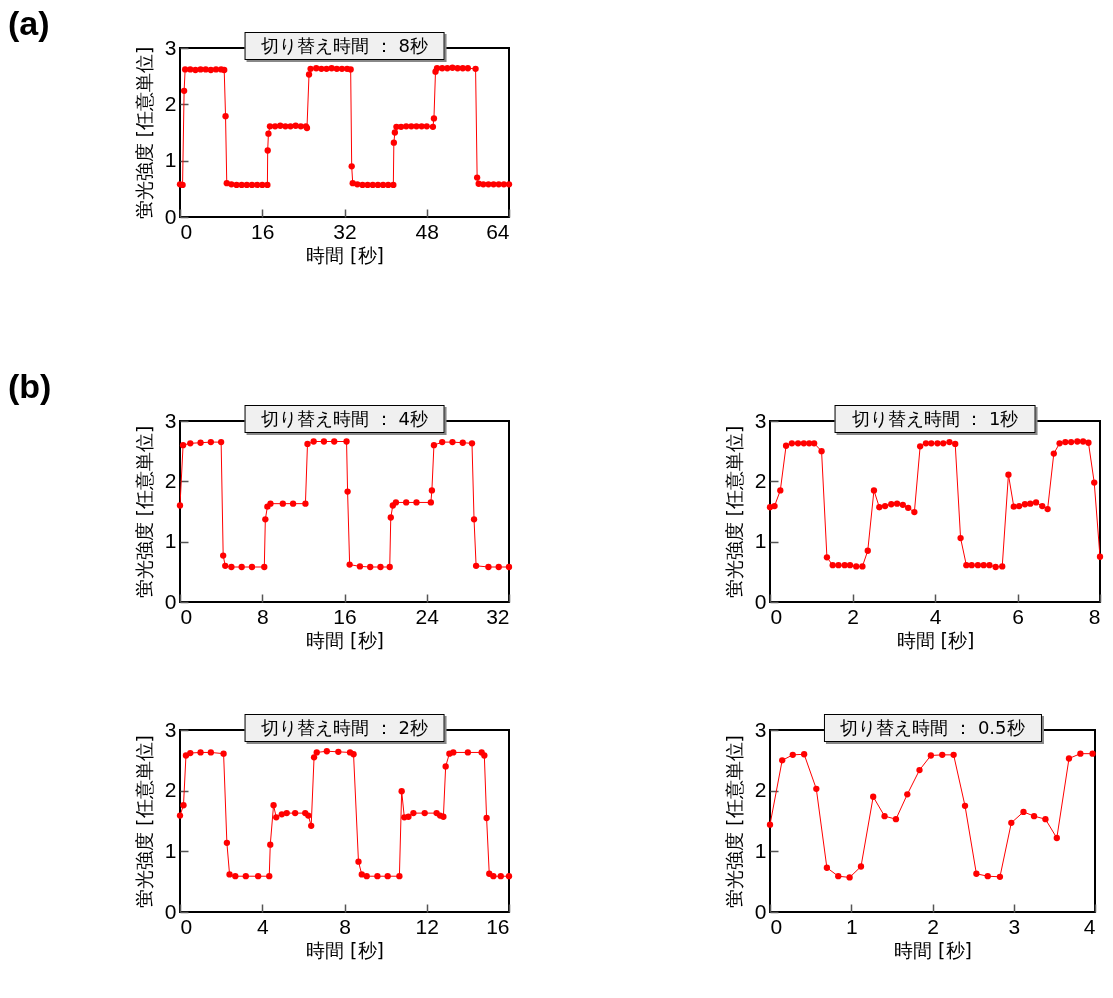 The width and height of the screenshot is (1113, 998). Describe the element at coordinates (427, 616) in the screenshot. I see `x-tick-label: 24` at that location.